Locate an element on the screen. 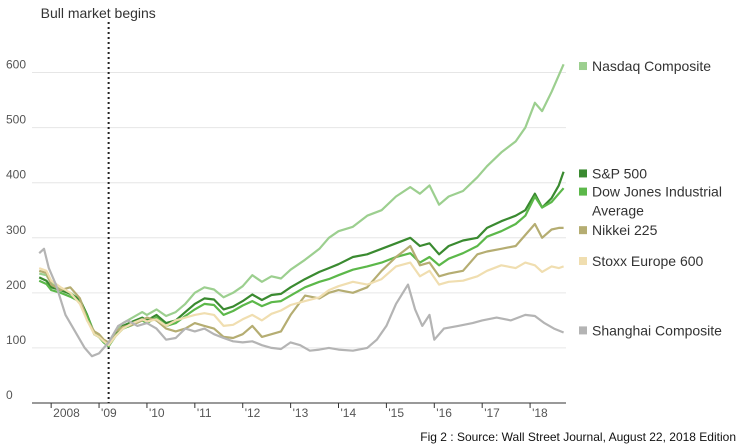 The height and width of the screenshot is (446, 750). legend-label: Shanghai Composite is located at coordinates (657, 330).